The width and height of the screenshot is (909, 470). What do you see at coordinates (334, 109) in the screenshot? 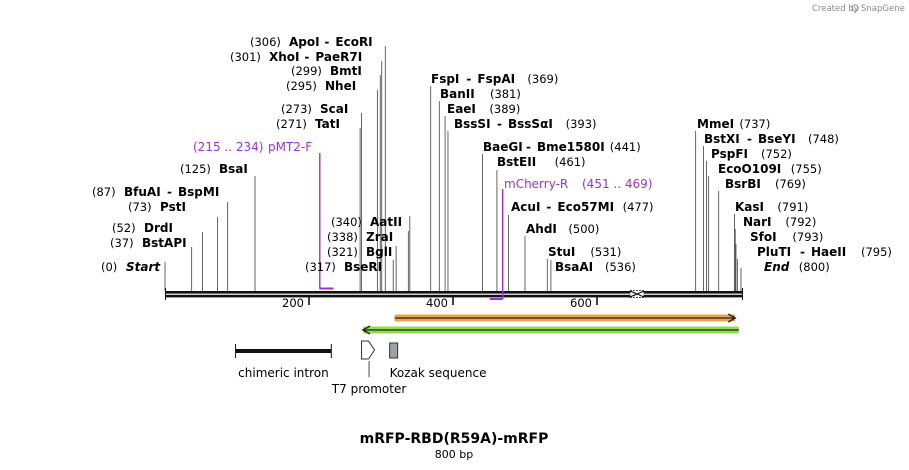
I see `site-name: ScaI` at bounding box center [334, 109].